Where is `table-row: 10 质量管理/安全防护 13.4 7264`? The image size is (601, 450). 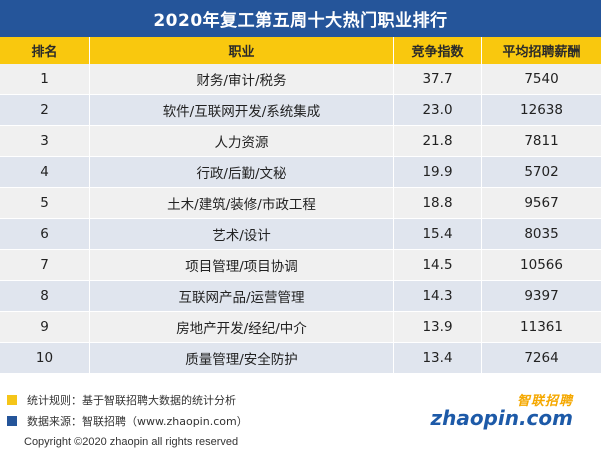 table-row: 10 质量管理/安全防护 13.4 7264 is located at coordinates (300, 358).